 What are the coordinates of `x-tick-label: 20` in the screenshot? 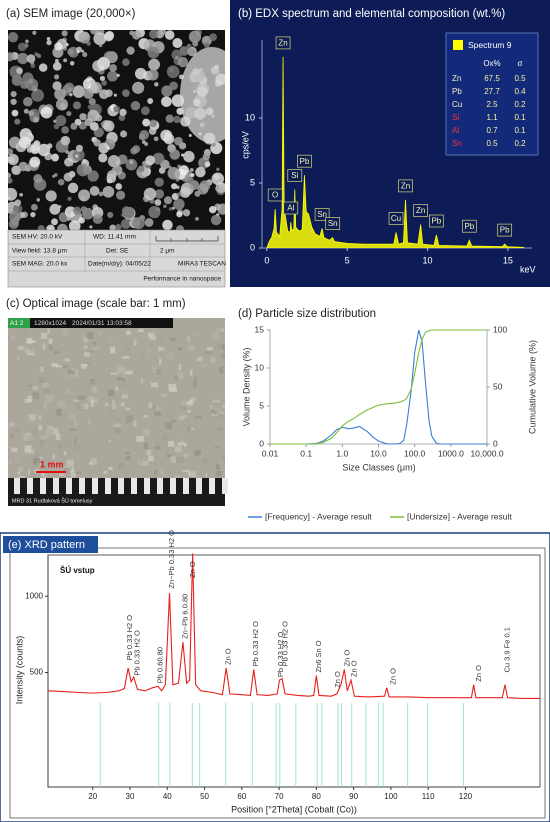 It's located at (92, 796).